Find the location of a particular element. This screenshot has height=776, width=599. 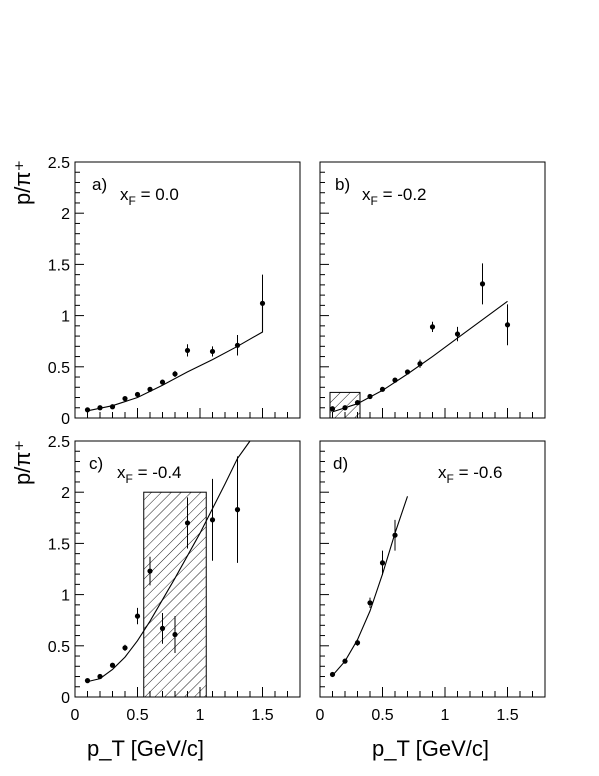

panel-b: b) xF = -0.2 is located at coordinates (432, 290).